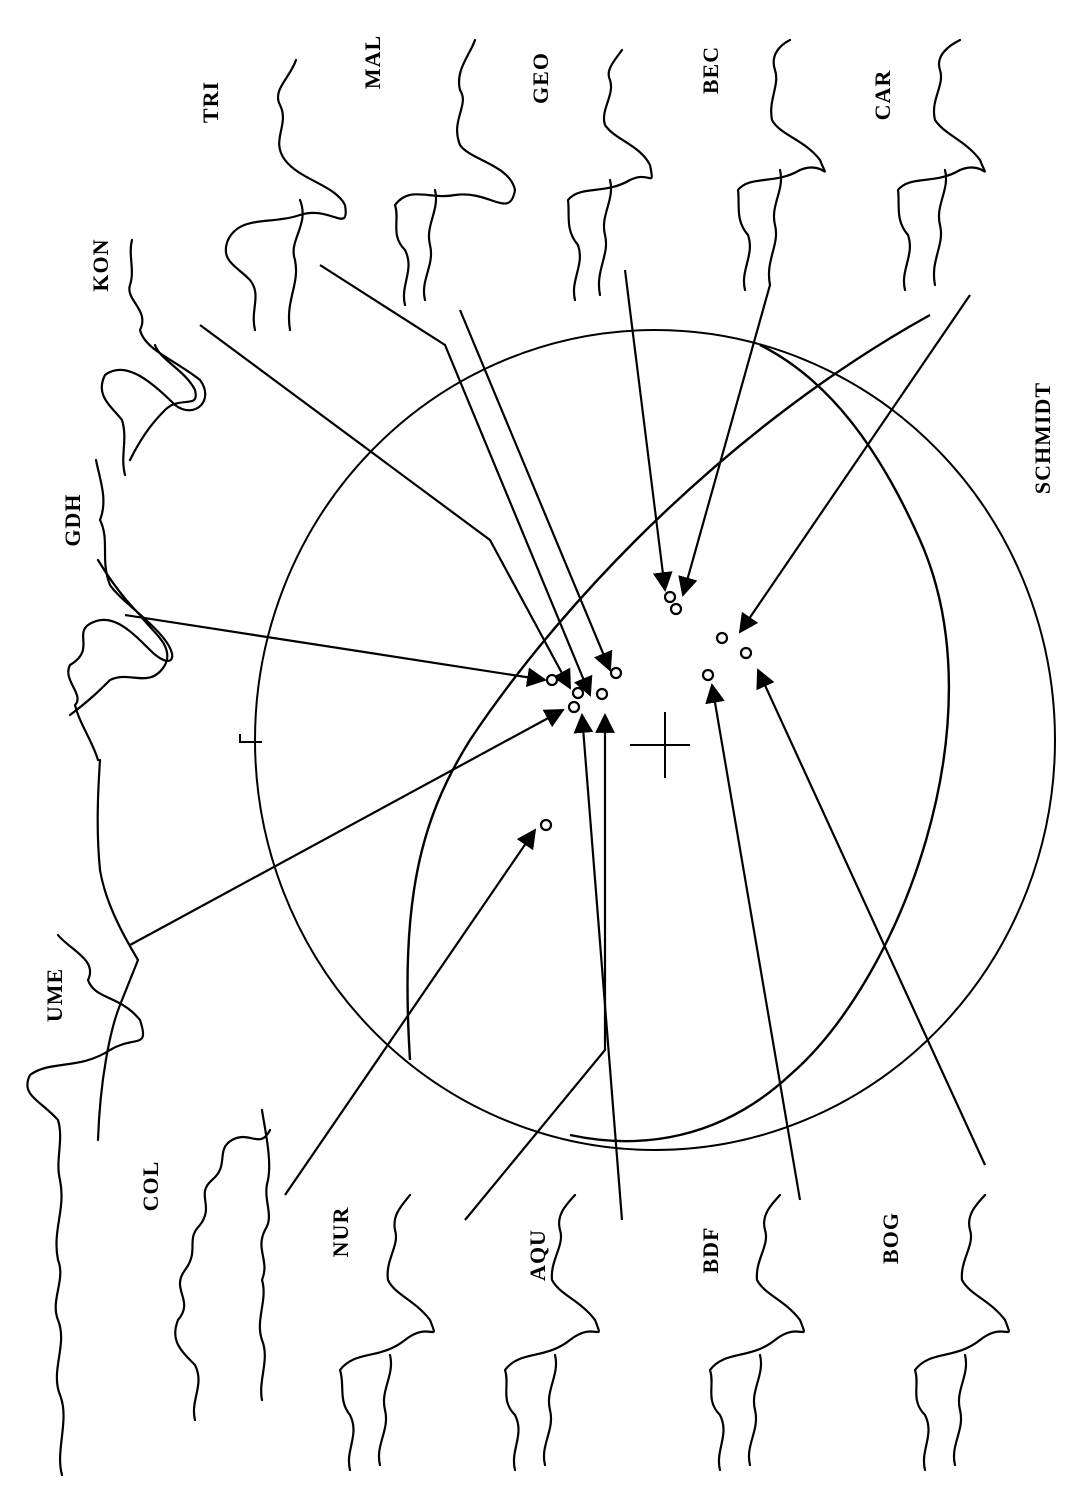  I want to click on trace-aqu, so click(551, 1332).